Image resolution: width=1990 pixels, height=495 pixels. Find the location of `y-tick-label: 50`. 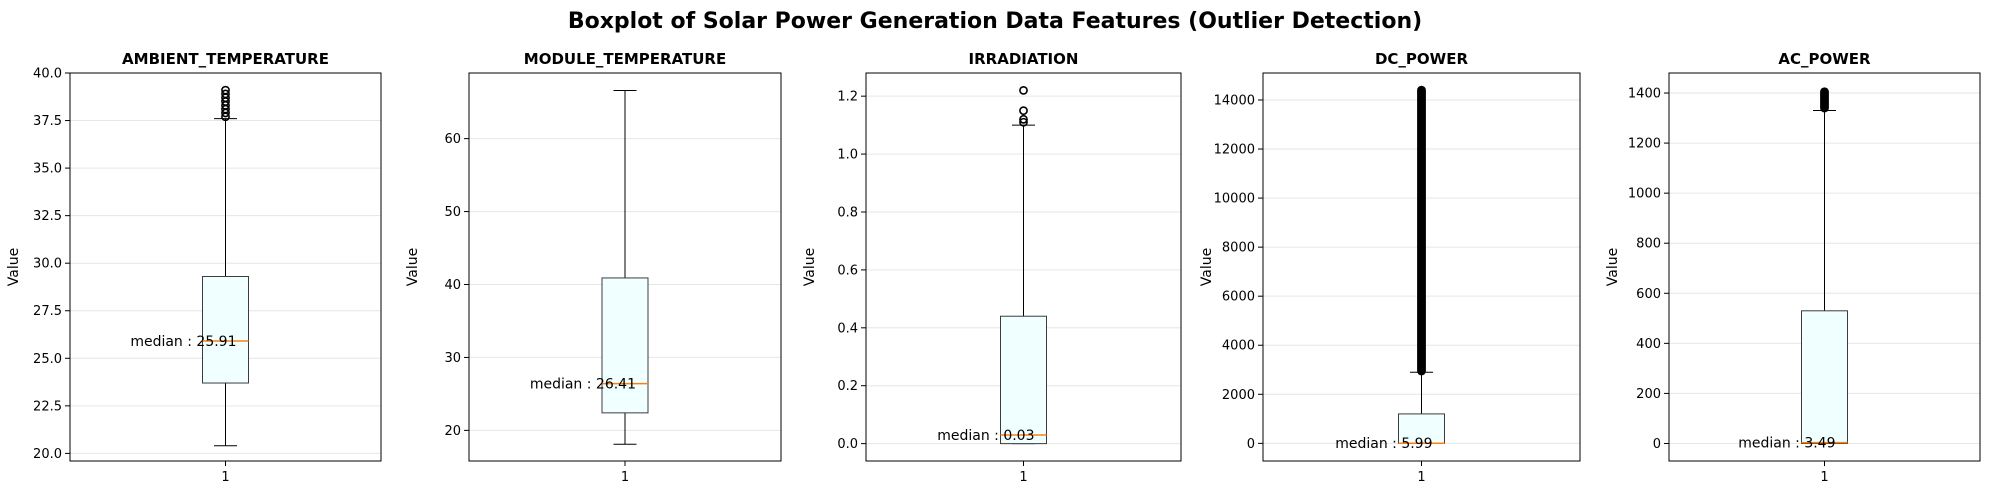

y-tick-label: 50 is located at coordinates (452, 212).